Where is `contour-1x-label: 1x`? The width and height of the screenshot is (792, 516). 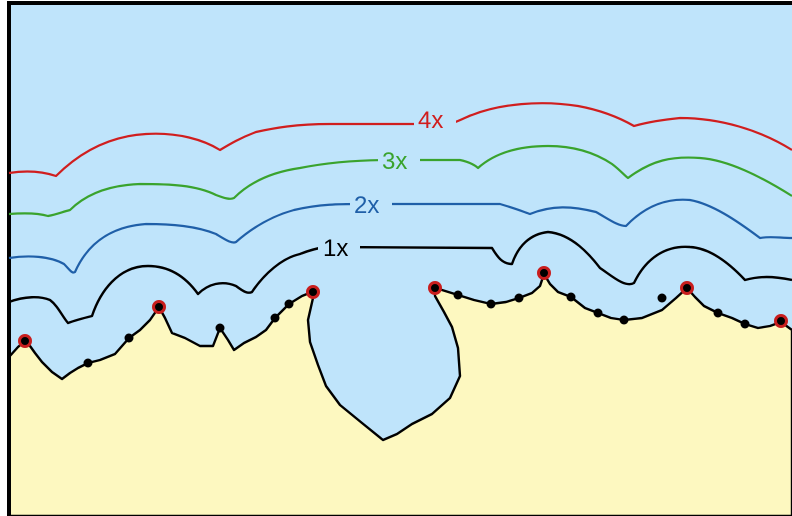 contour-1x-label: 1x is located at coordinates (335, 248).